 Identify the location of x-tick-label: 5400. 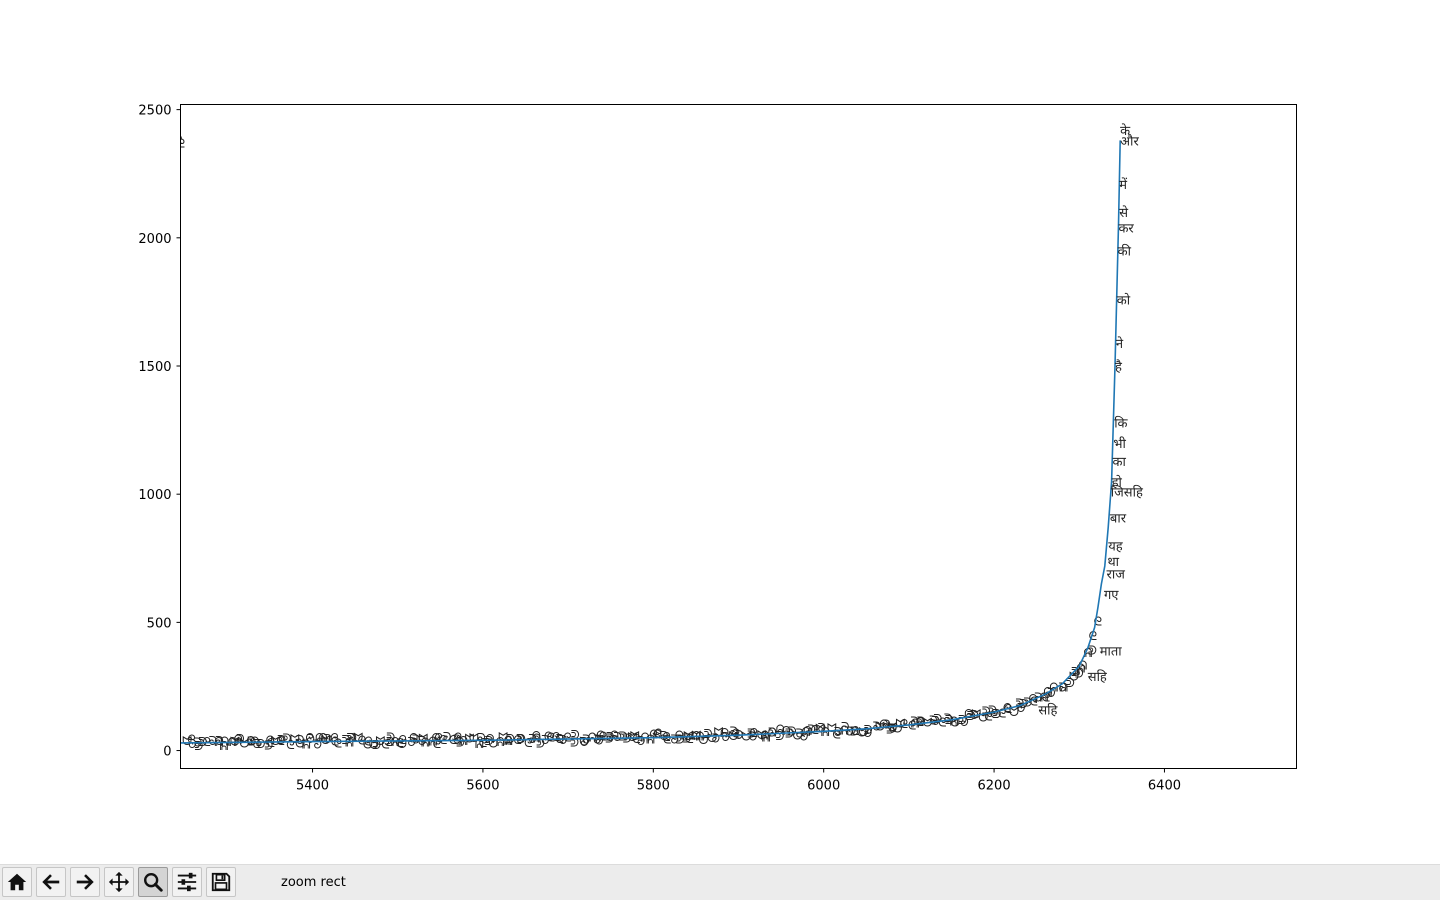
(312, 786).